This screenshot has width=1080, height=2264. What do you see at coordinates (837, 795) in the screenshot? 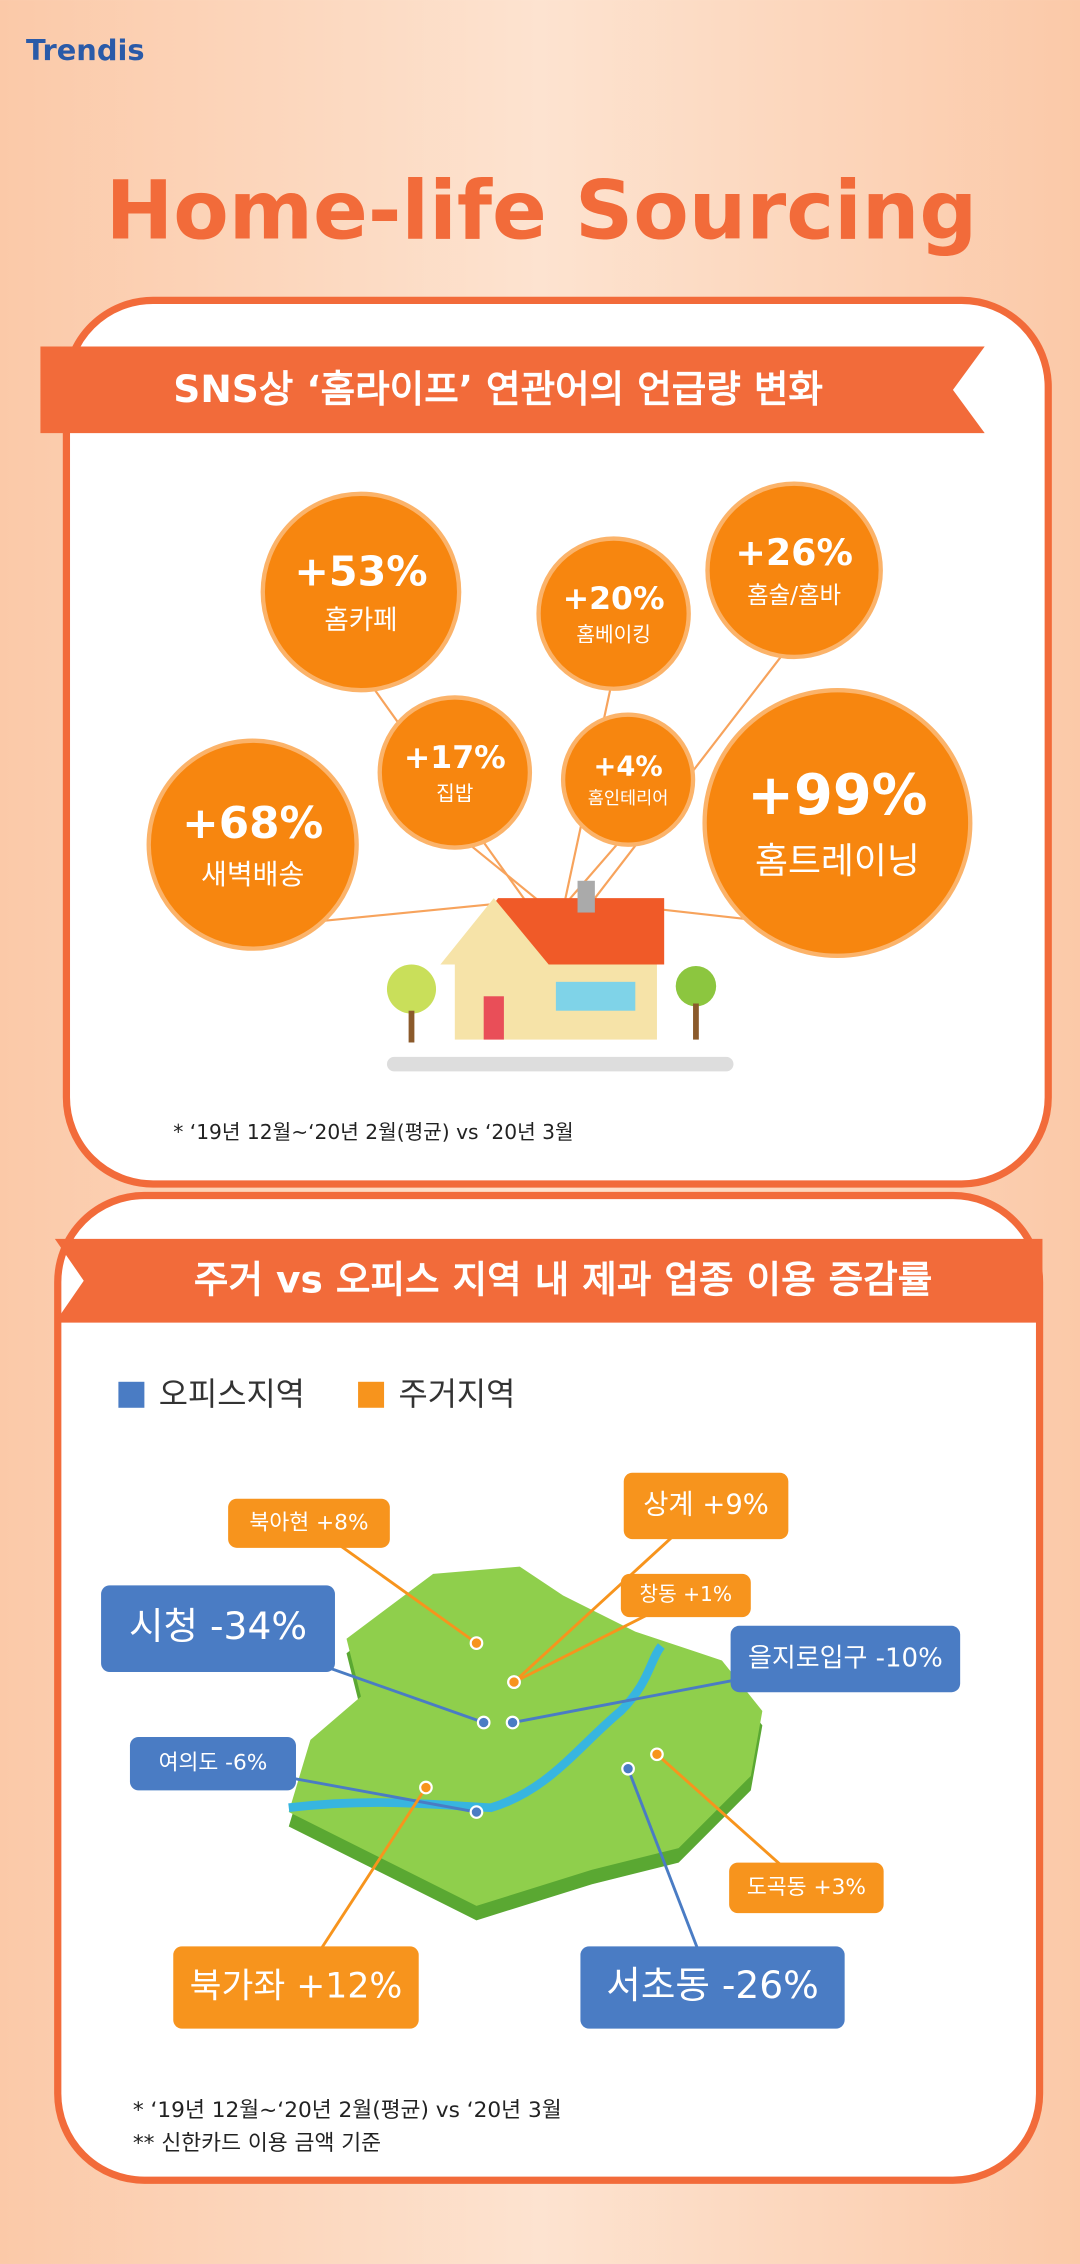
I see `bubble-value: +99%` at bounding box center [837, 795].